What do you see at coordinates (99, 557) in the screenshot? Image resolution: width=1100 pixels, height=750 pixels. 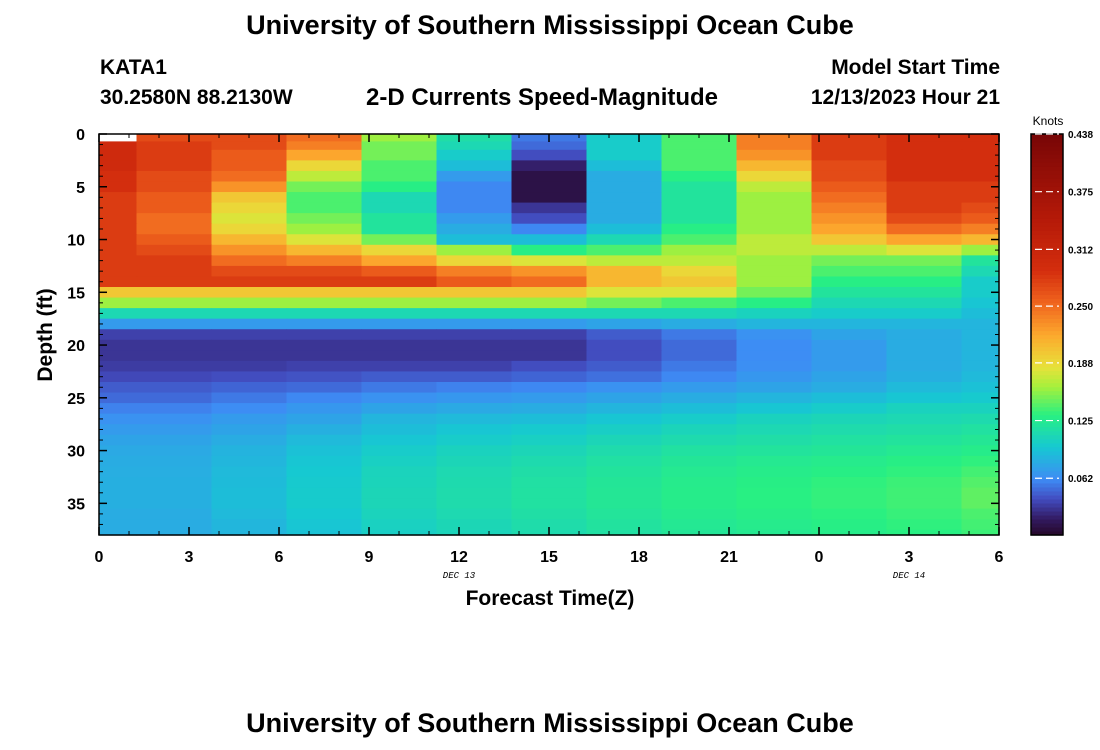 I see `x-tick-label: 0` at bounding box center [99, 557].